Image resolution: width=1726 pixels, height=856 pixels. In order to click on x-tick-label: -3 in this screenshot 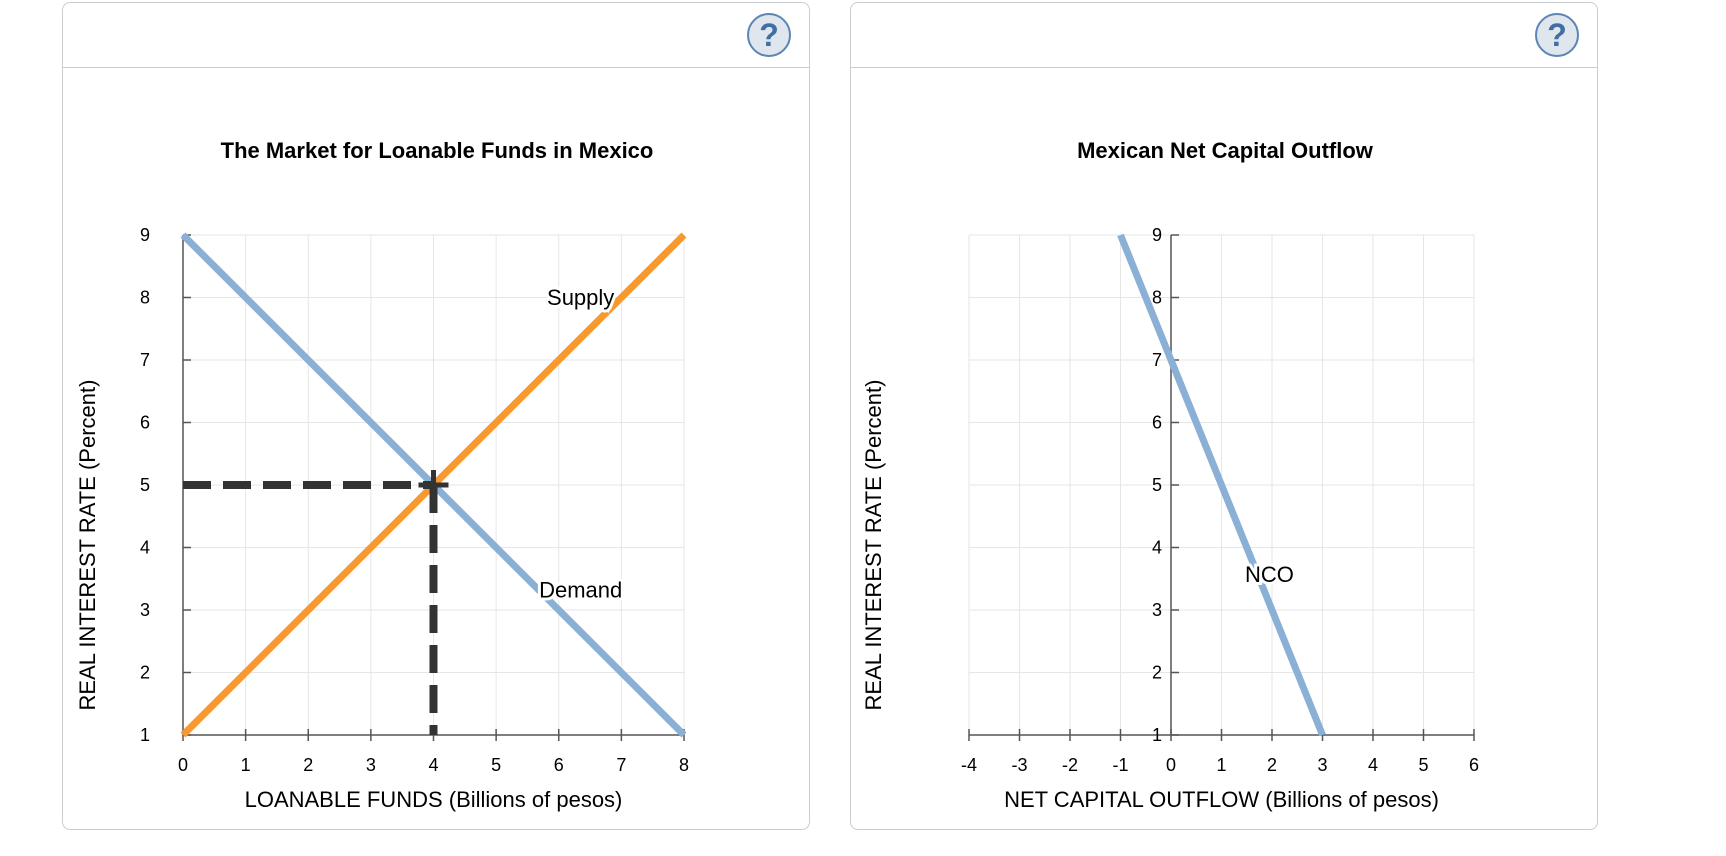, I will do `click(1019, 765)`.